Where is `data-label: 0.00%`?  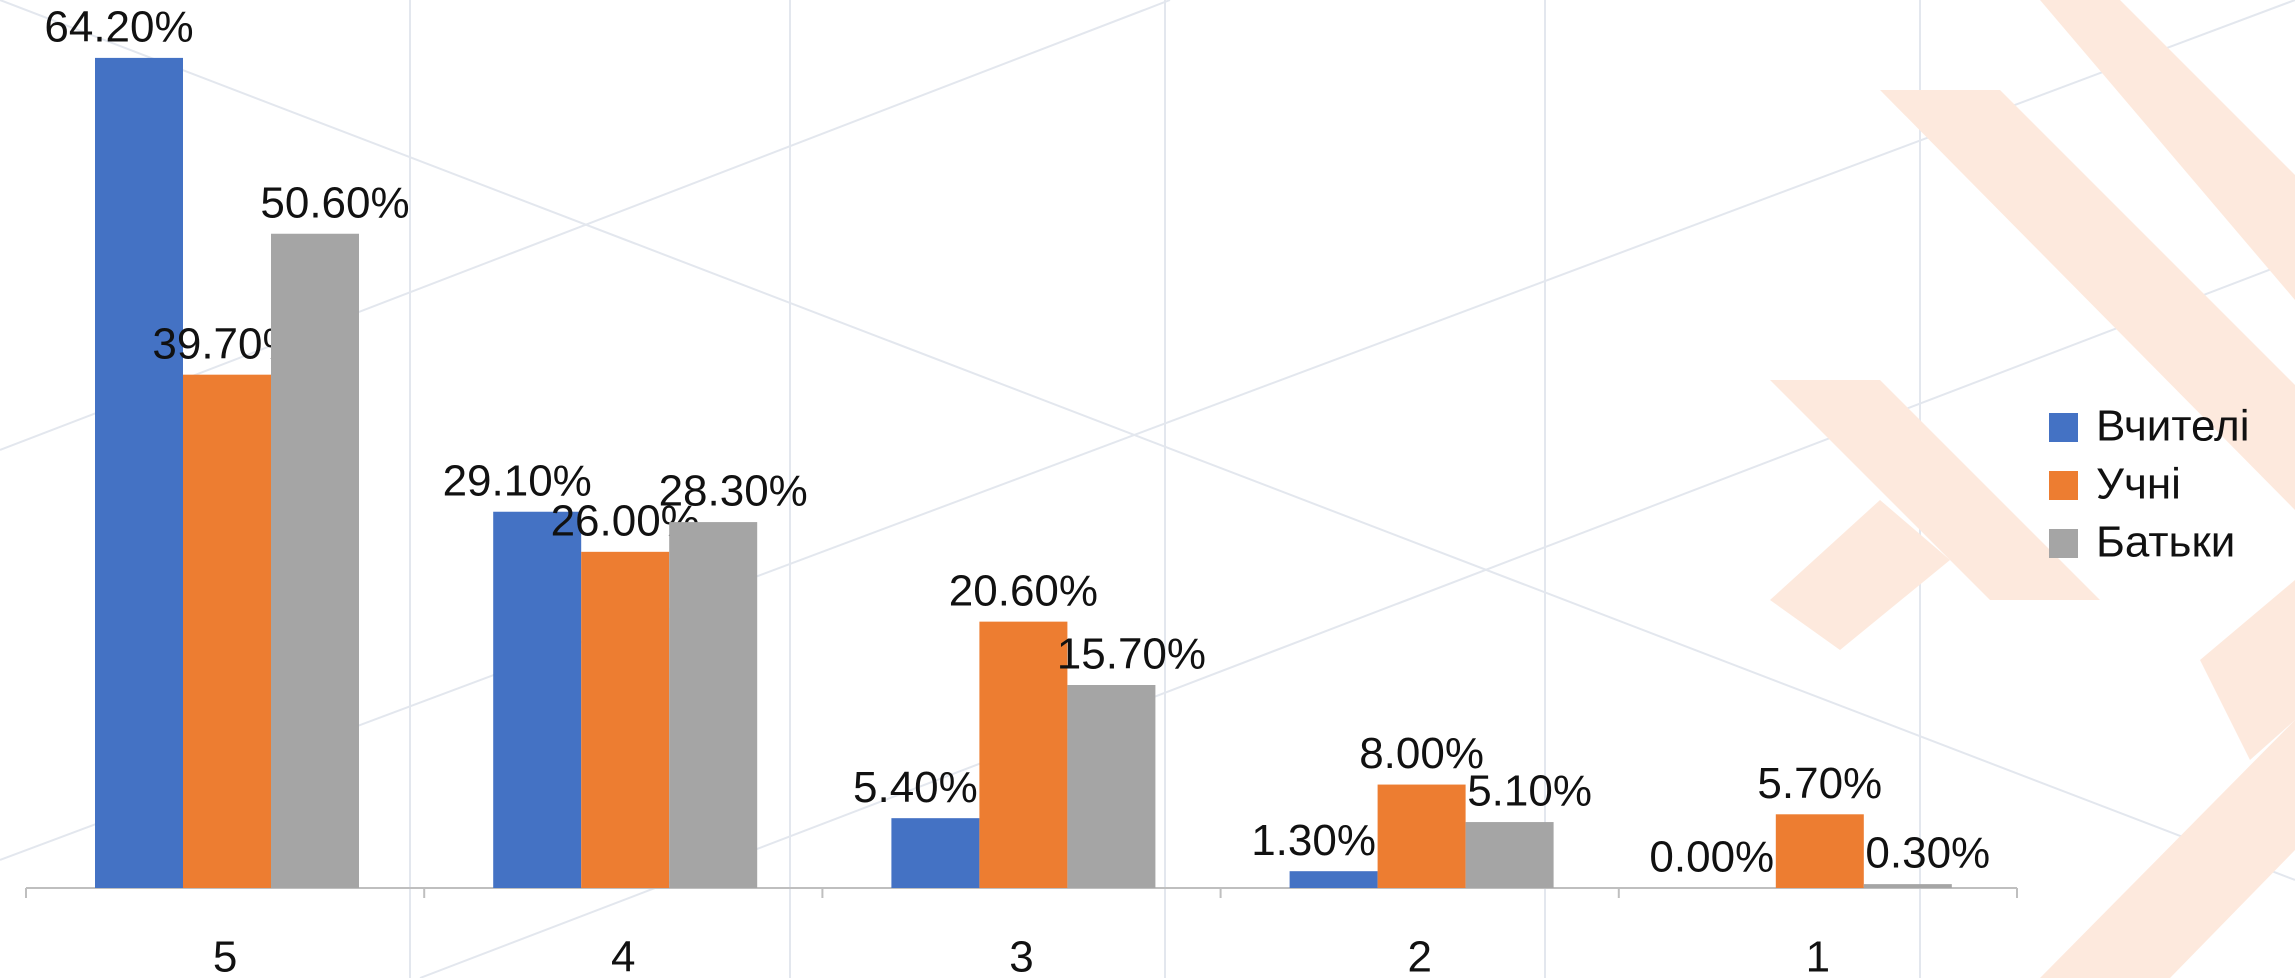 data-label: 0.00% is located at coordinates (1711, 857).